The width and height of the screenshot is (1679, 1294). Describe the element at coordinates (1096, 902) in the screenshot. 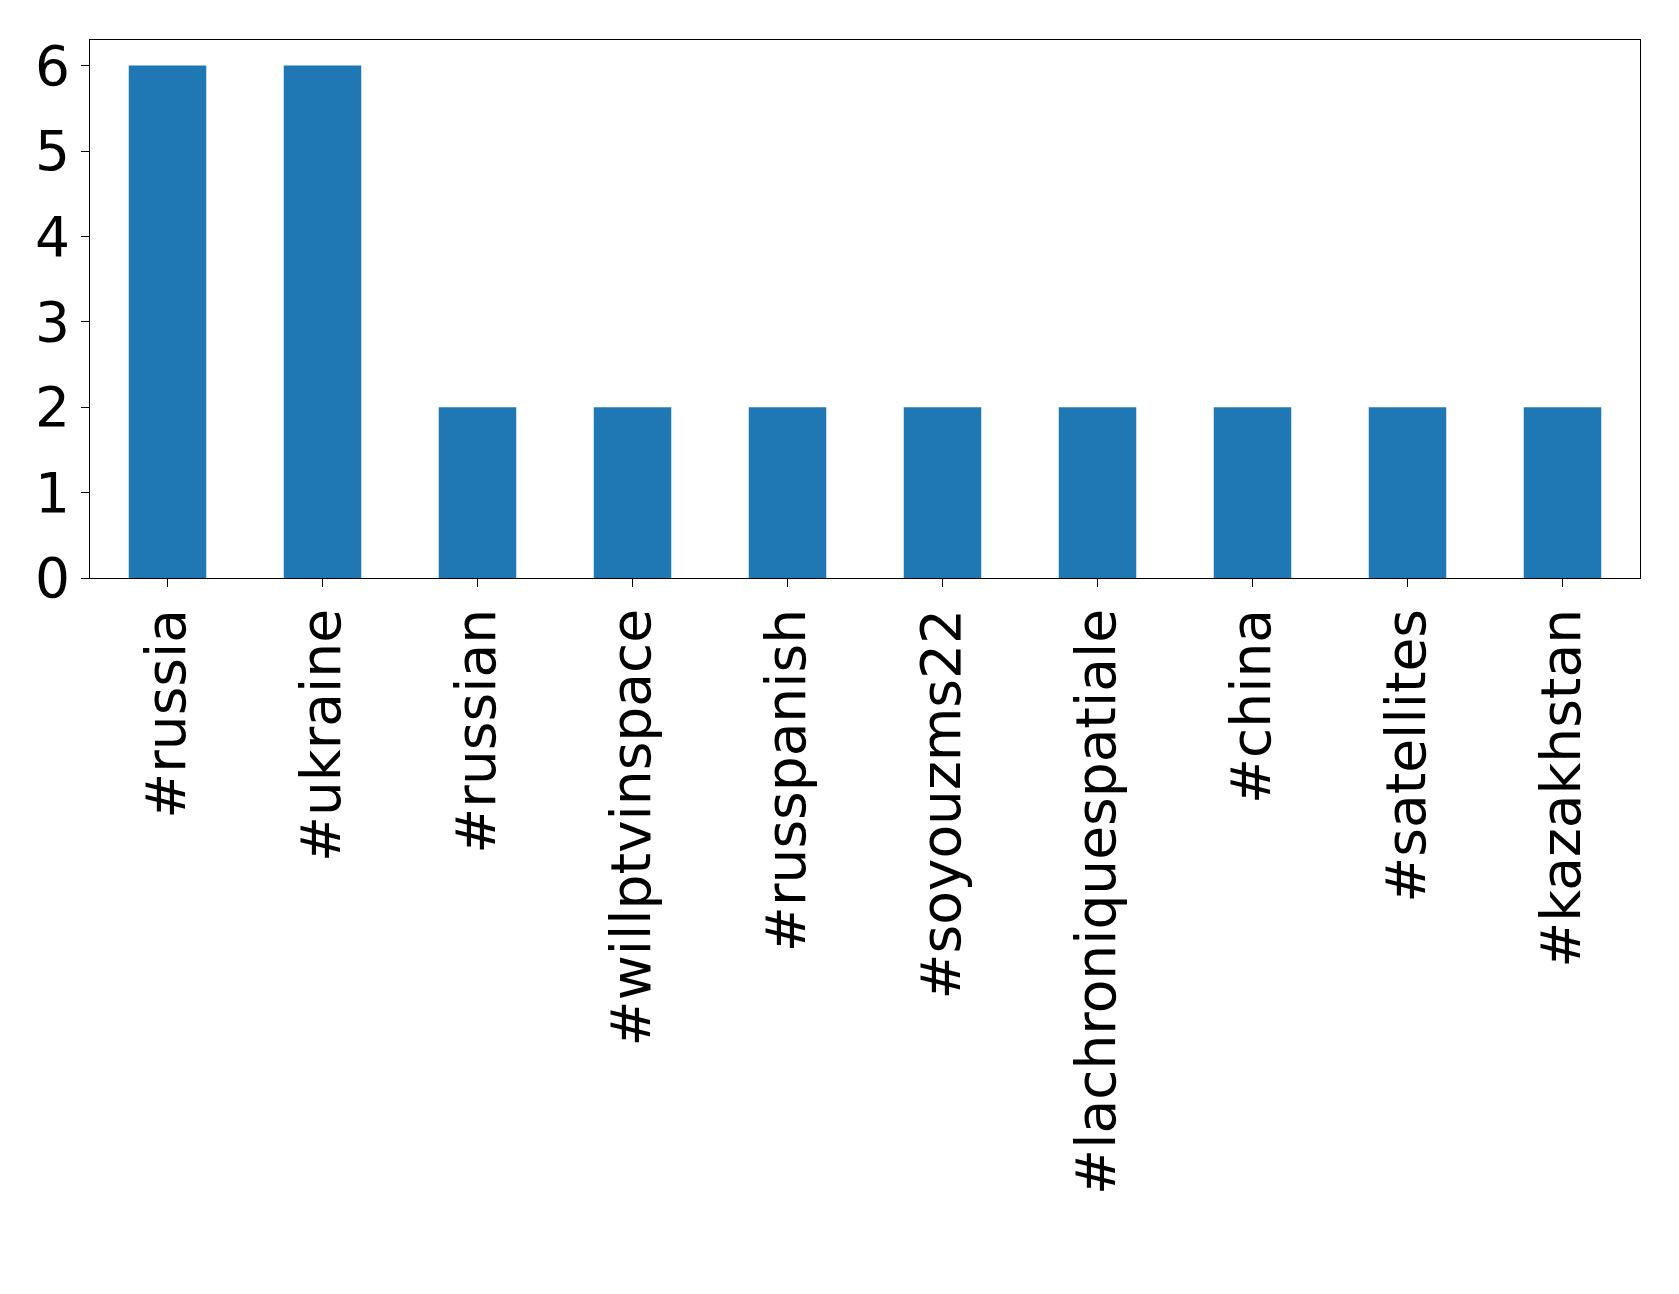

I see `x-tick-label: #lachroniquespatiale` at that location.